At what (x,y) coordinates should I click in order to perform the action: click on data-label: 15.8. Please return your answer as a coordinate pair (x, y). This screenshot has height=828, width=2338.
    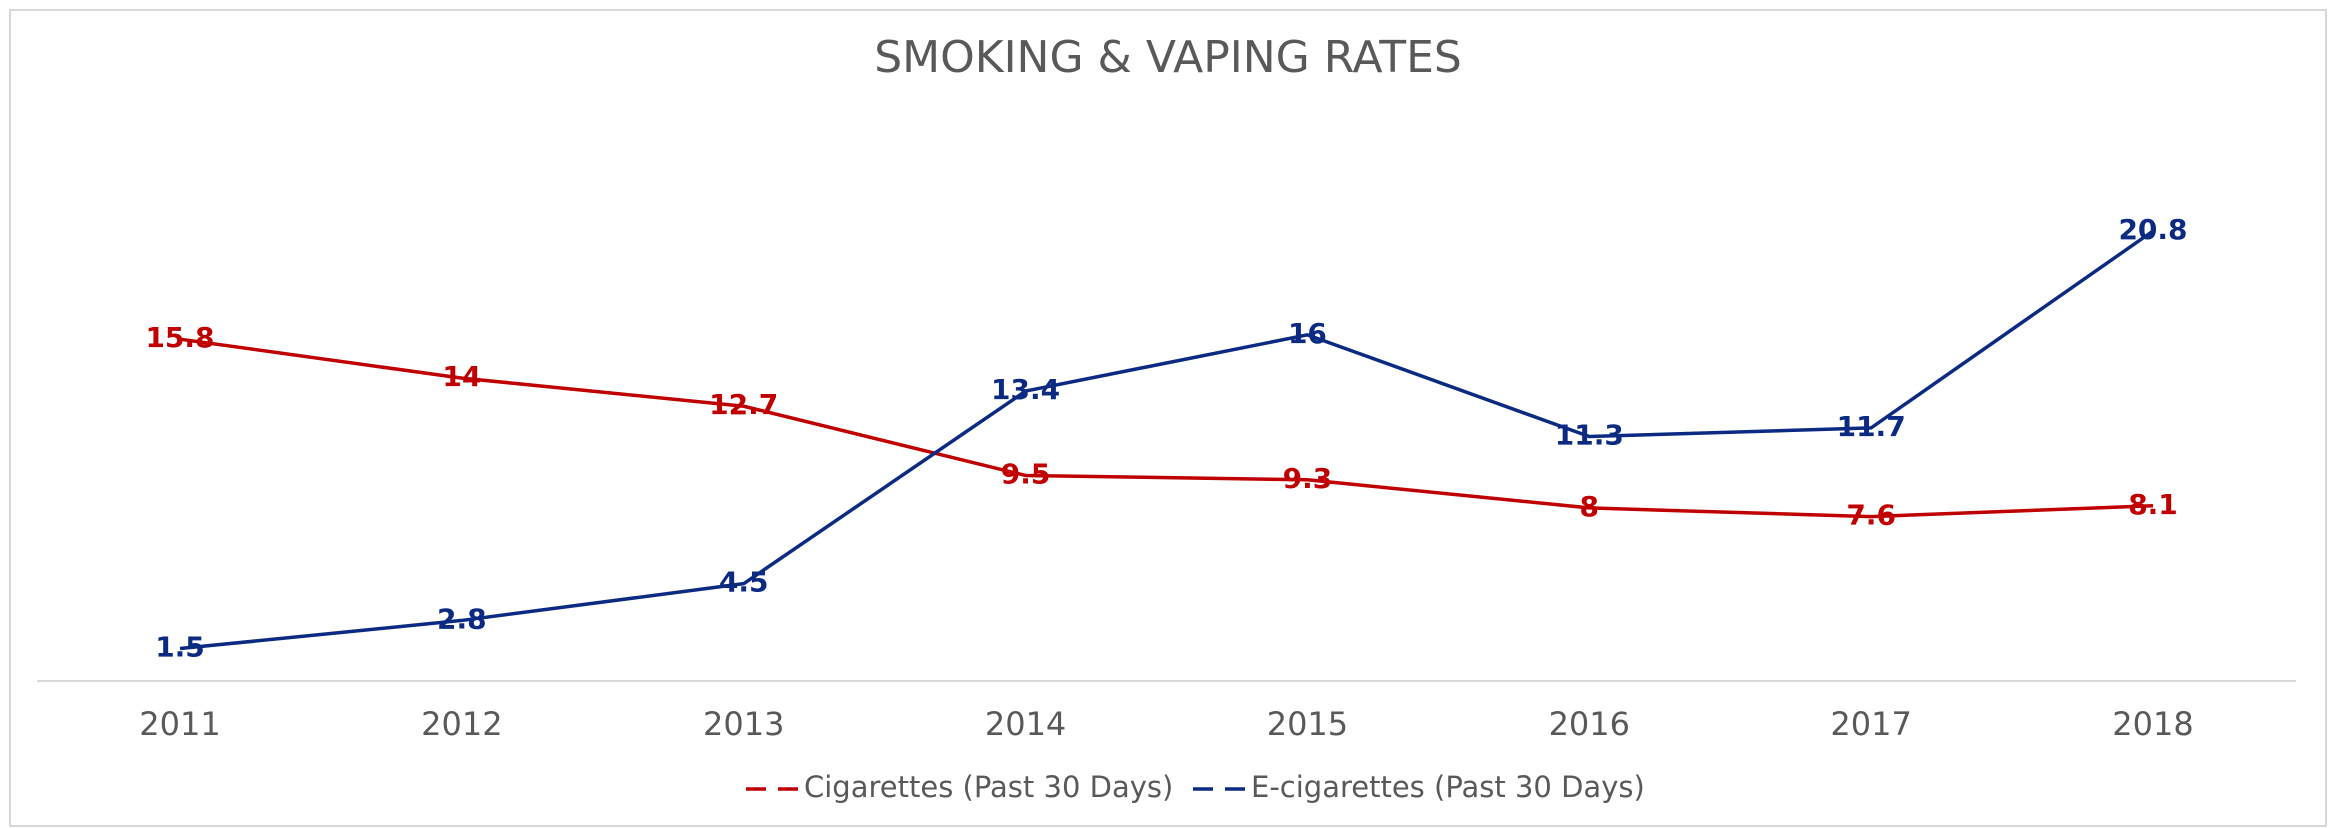
    Looking at the image, I should click on (179, 337).